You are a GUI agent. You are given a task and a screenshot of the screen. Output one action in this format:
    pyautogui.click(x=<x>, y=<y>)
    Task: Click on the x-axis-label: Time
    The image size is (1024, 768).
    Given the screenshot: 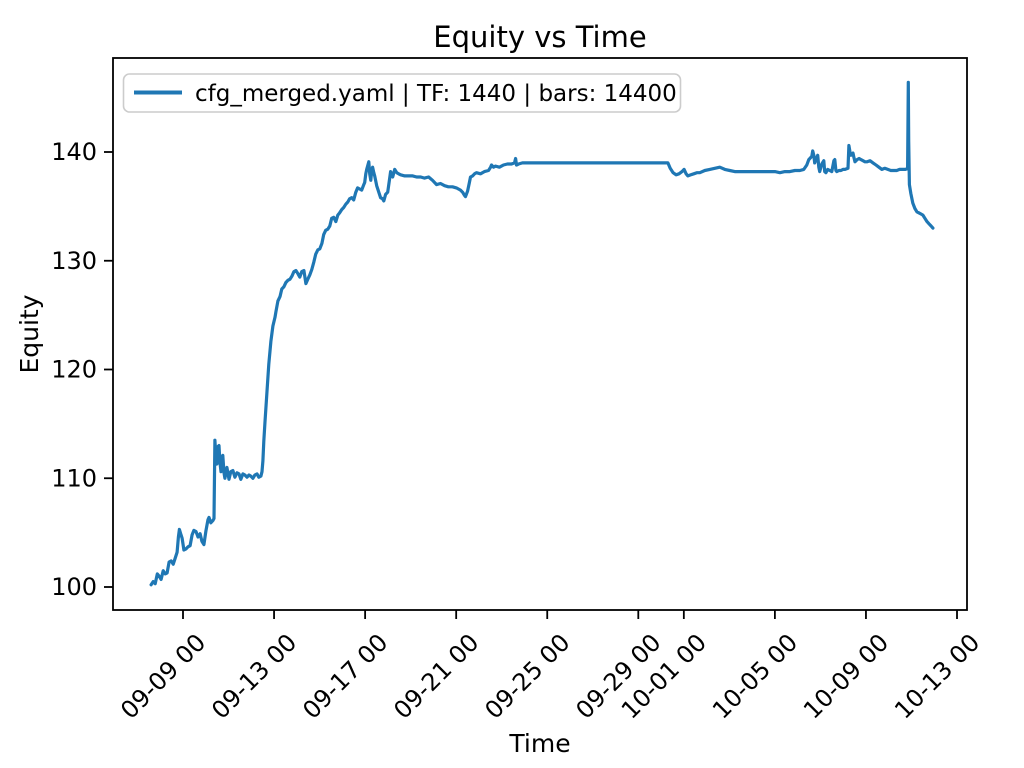 What is the action you would take?
    pyautogui.click(x=539, y=743)
    